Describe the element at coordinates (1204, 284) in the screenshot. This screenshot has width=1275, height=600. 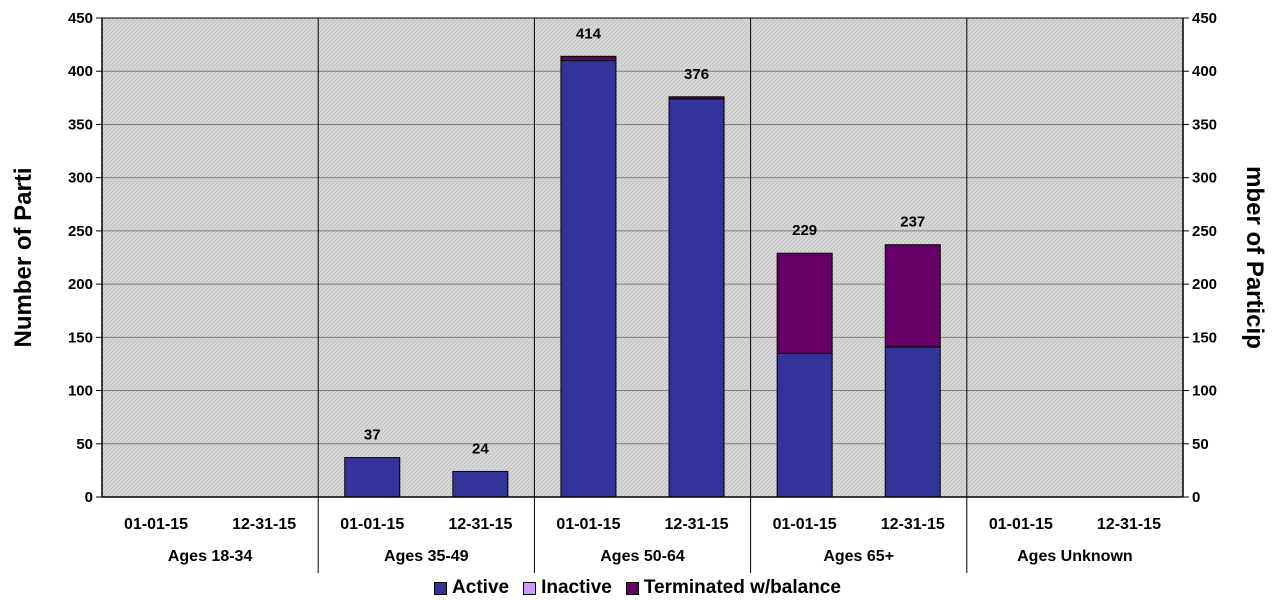
I see `y-tick-label-right: 200` at that location.